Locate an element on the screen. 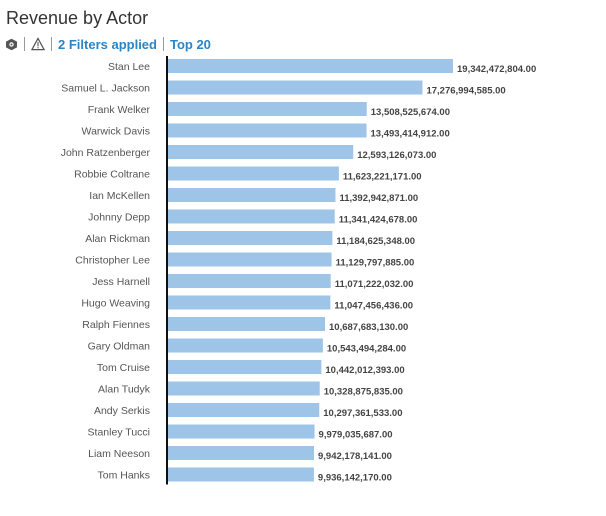 The image size is (606, 516). data-label: 11,184,625,348.00 is located at coordinates (375, 241).